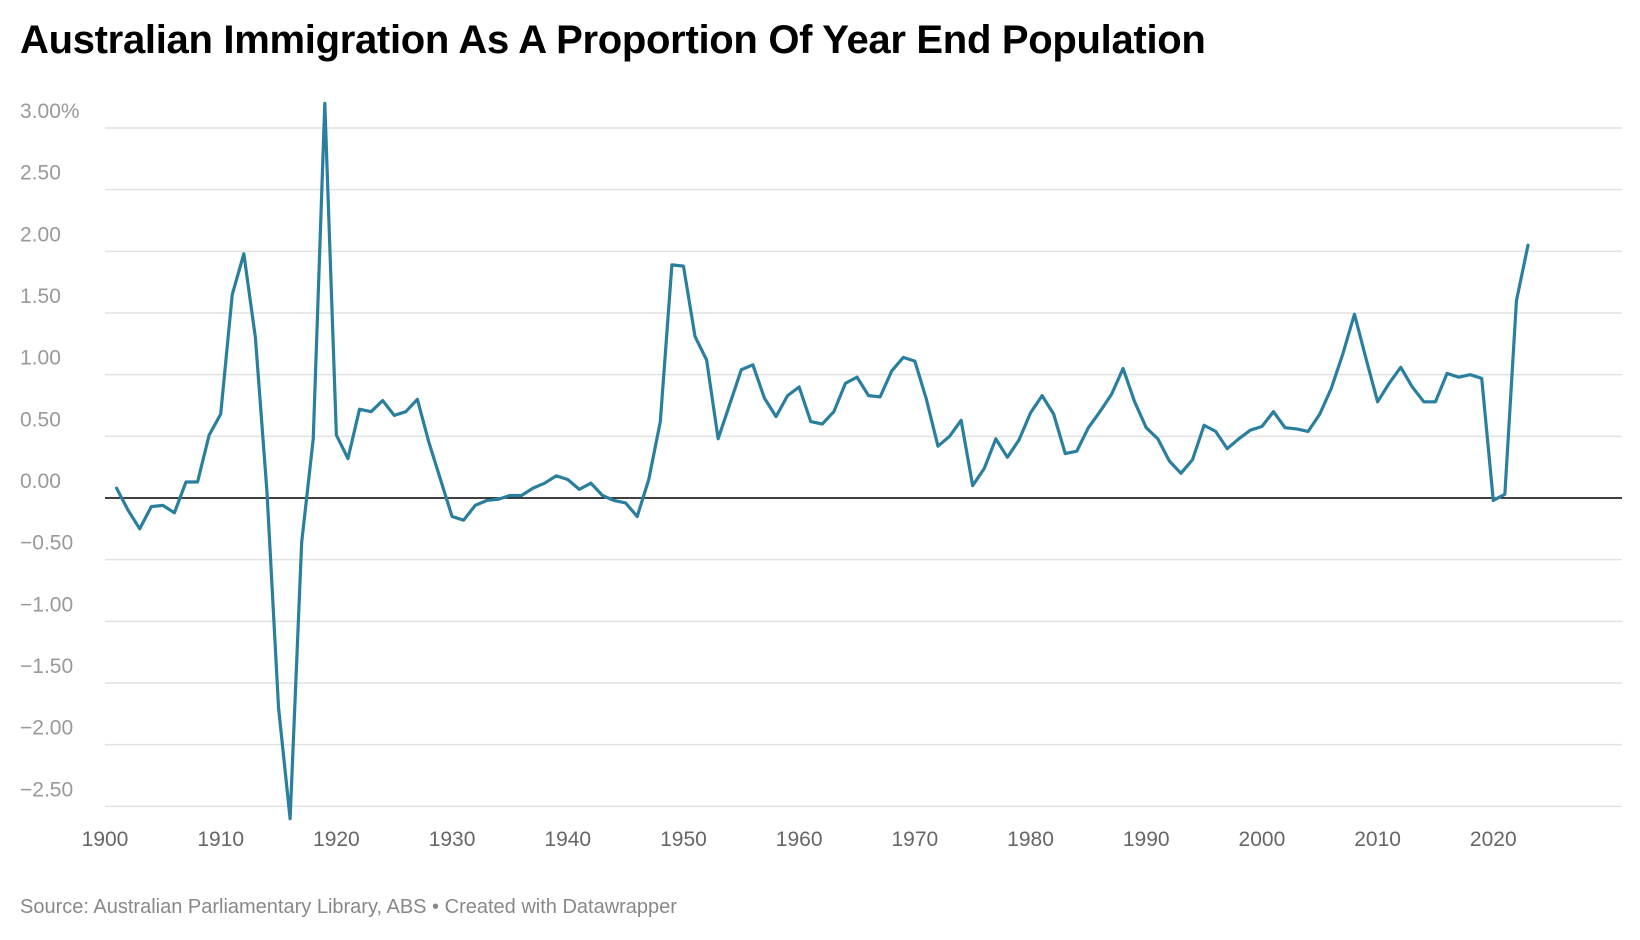  Describe the element at coordinates (40, 419) in the screenshot. I see `y-tick-label: 0.50` at that location.